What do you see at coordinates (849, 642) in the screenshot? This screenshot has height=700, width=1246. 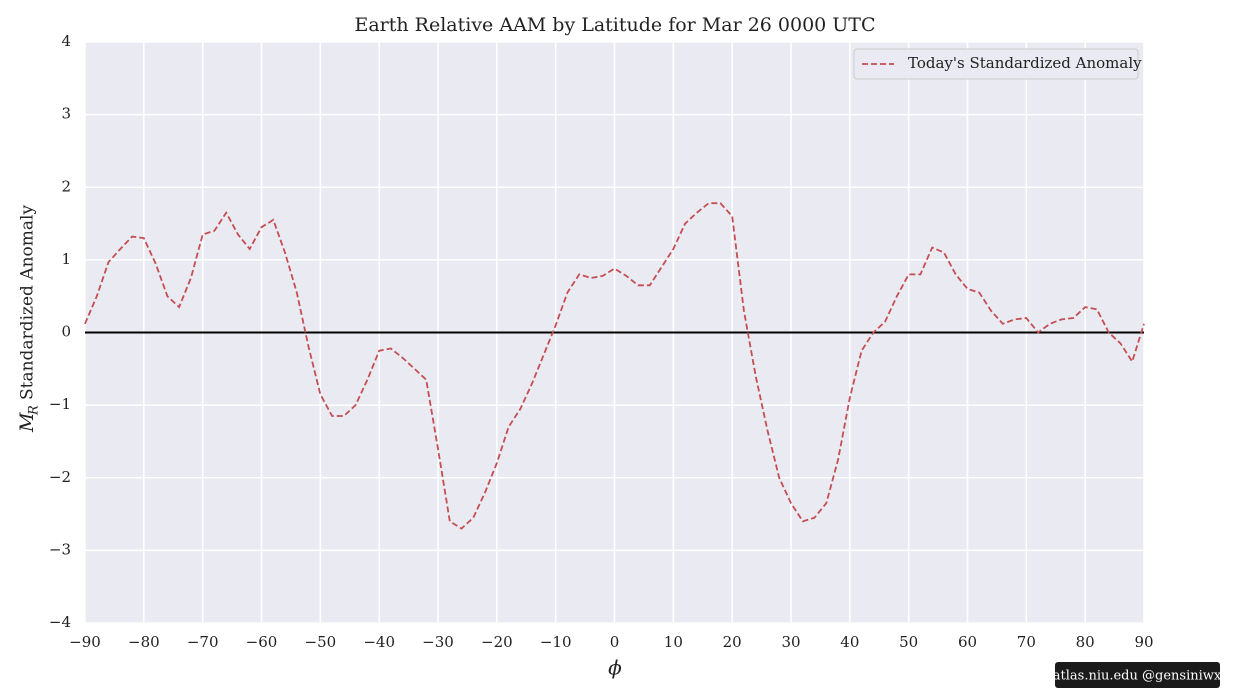 I see `x-tick-label: 40` at bounding box center [849, 642].